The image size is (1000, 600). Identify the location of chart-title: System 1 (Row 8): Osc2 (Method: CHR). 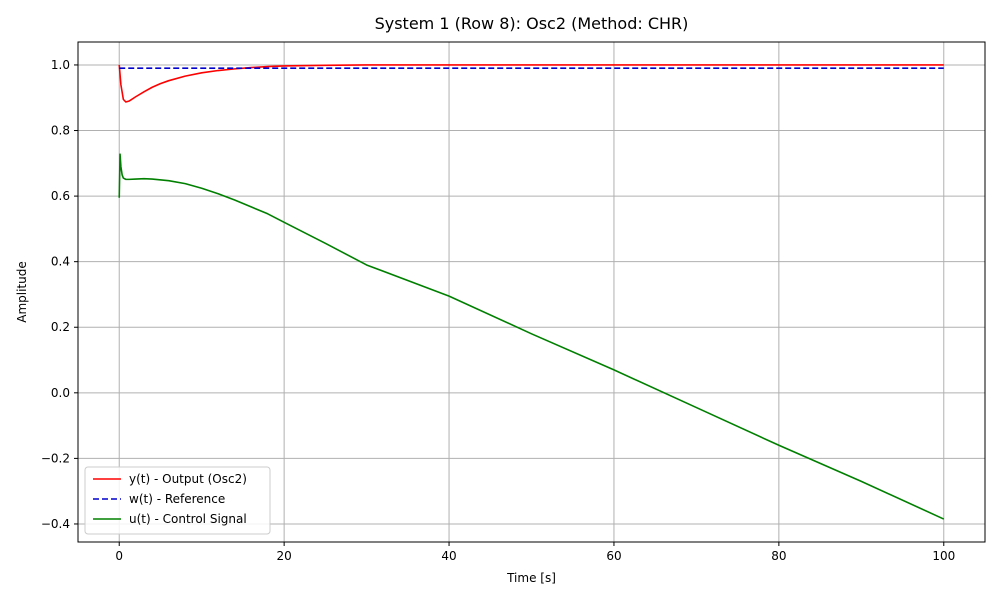
(532, 23).